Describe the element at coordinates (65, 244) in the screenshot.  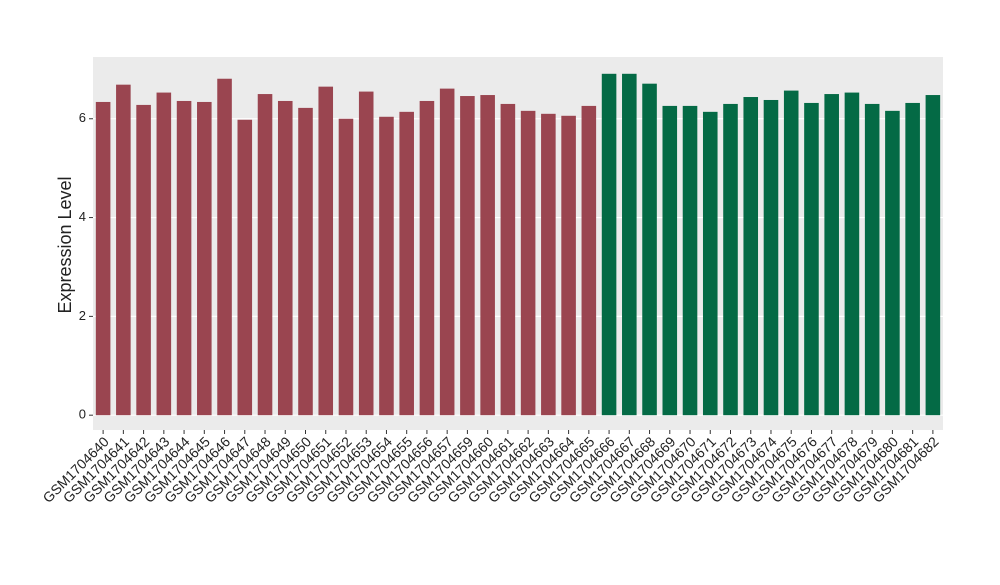
I see `y-axis-label: Expression Level` at that location.